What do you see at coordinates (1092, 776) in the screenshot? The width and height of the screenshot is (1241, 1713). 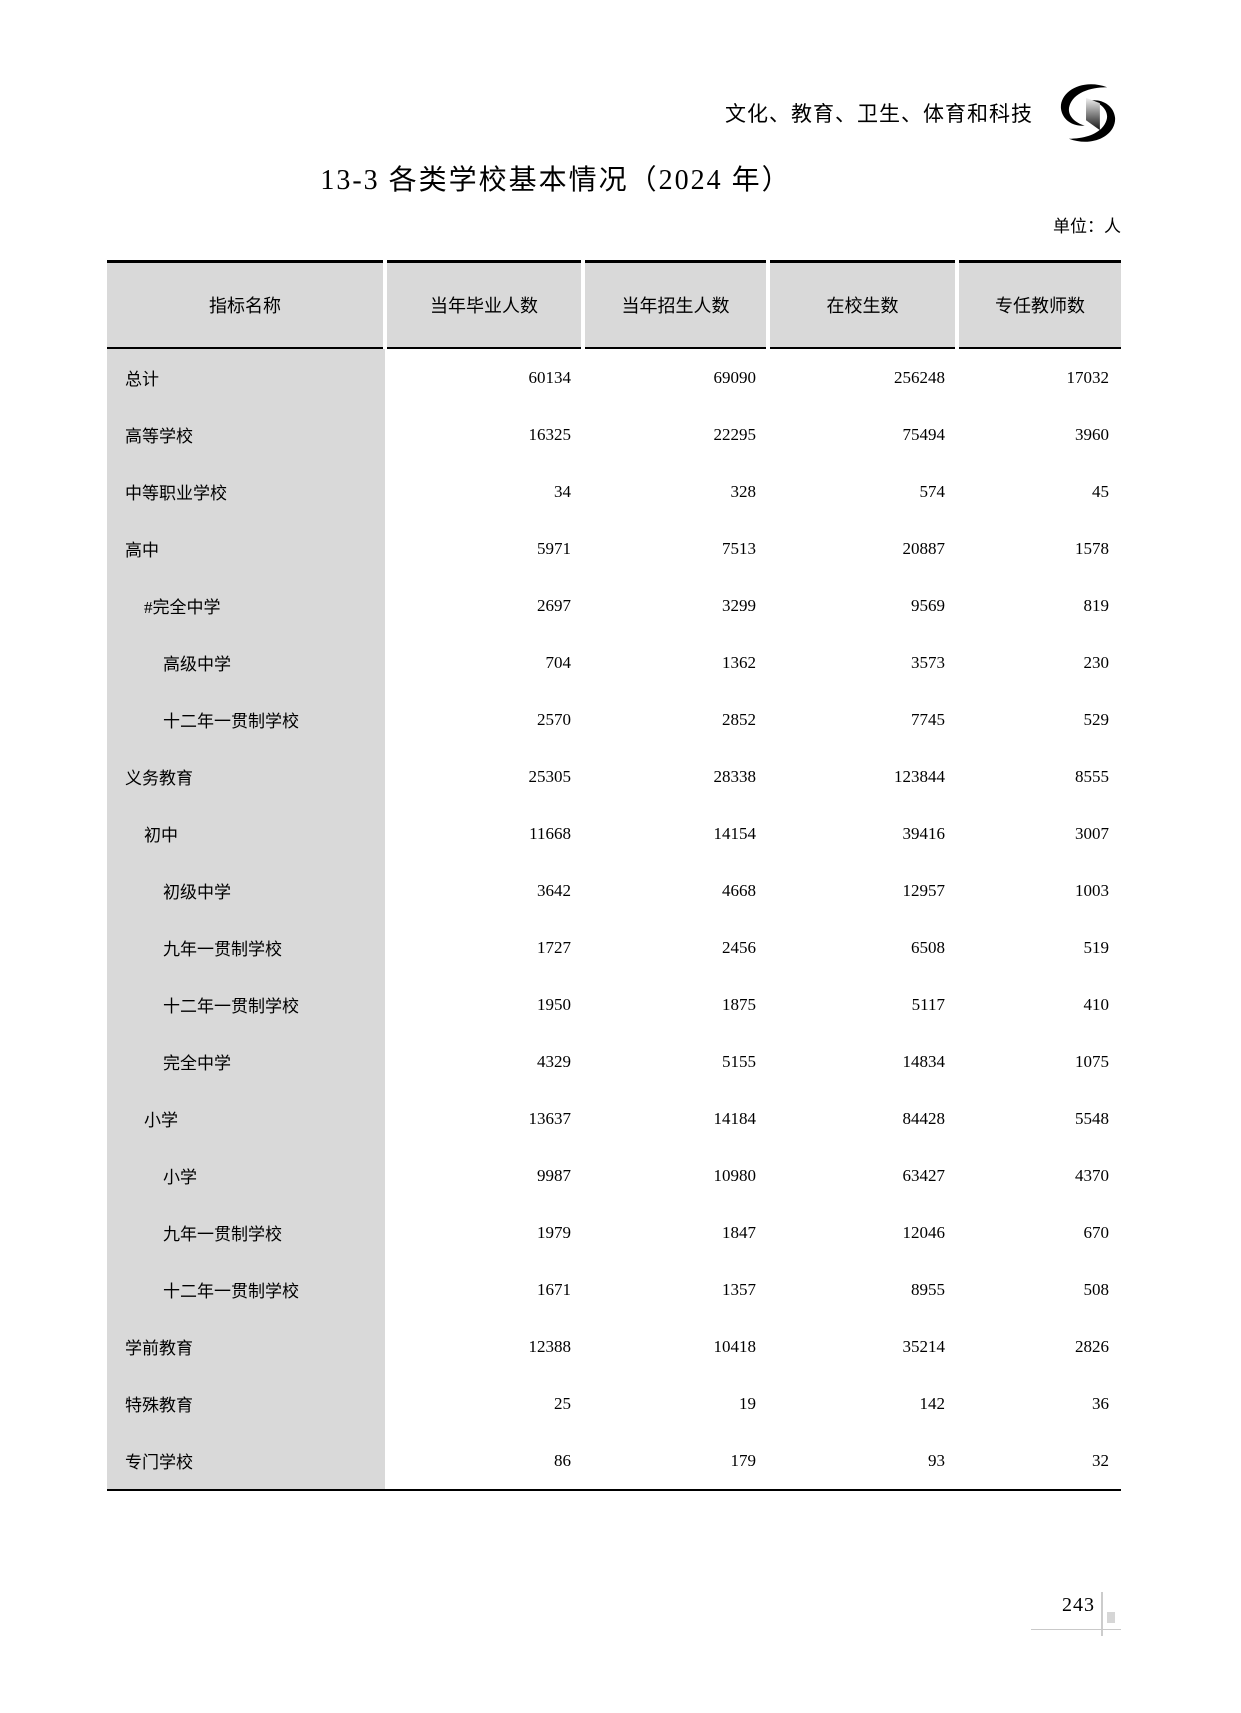 I see `cell-value: 8555` at bounding box center [1092, 776].